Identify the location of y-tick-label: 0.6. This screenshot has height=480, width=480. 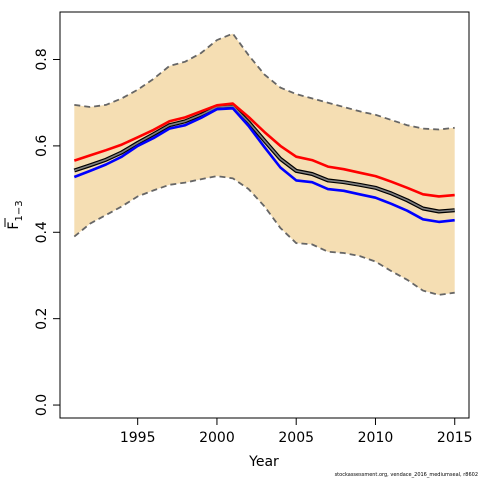
(42, 146).